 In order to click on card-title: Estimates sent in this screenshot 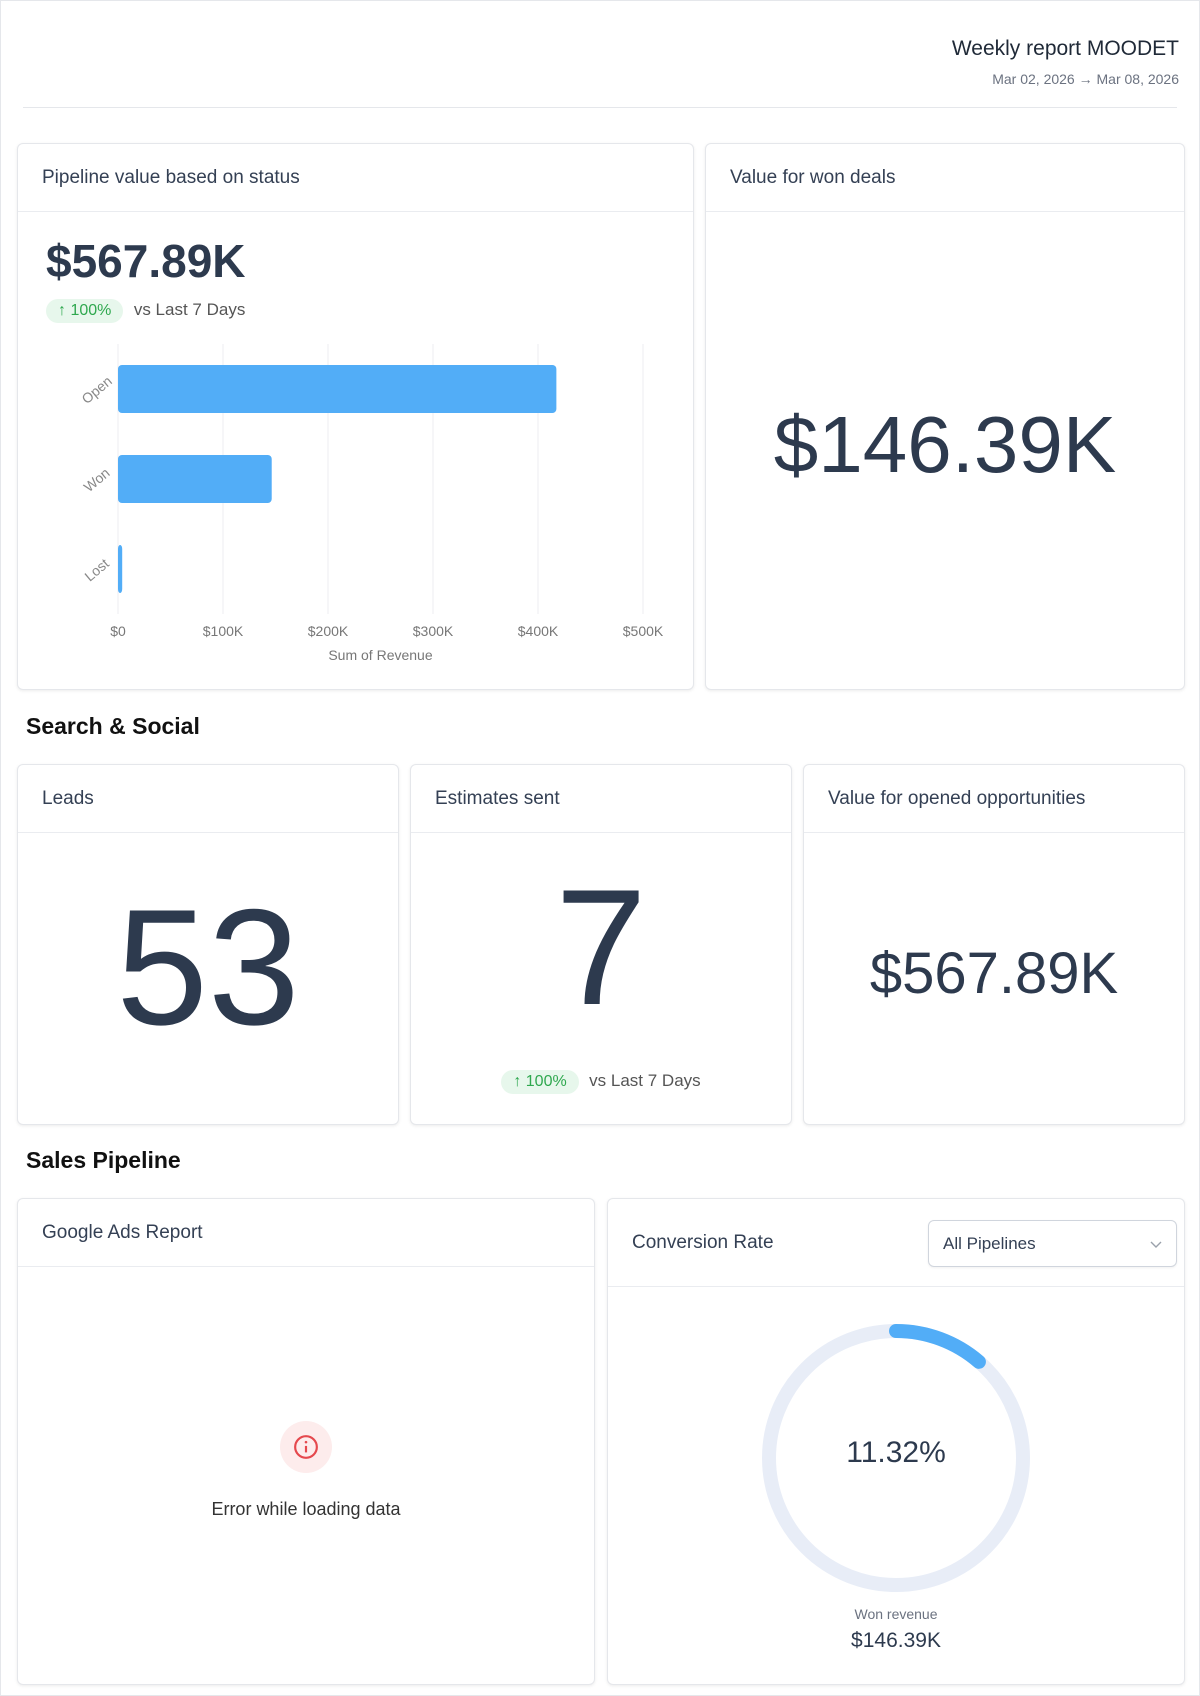, I will do `click(601, 799)`.